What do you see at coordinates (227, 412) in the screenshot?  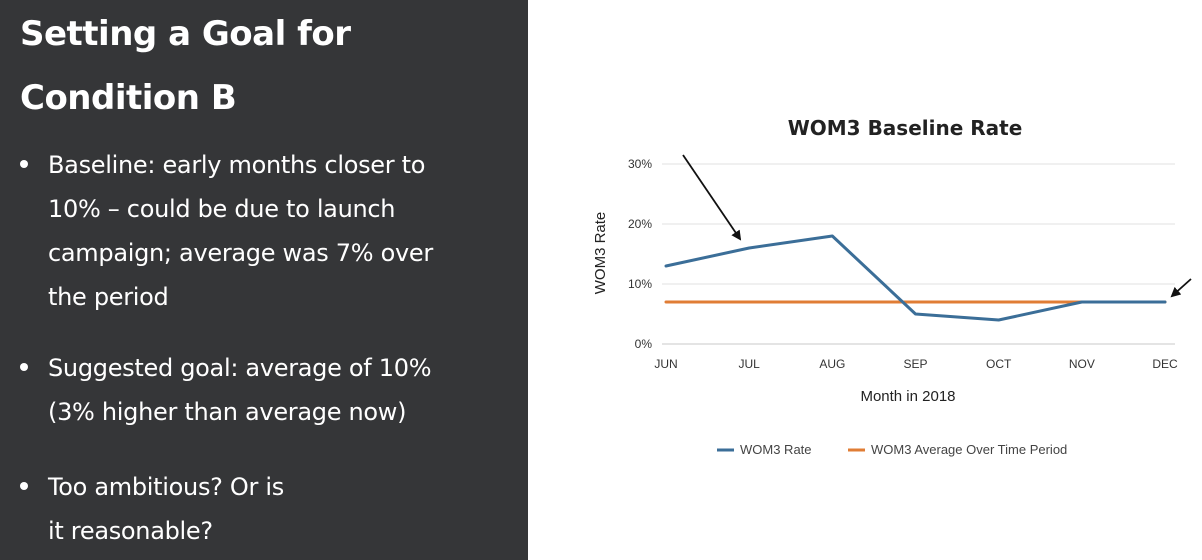 I see `bullet-line: (3% higher than average now)` at bounding box center [227, 412].